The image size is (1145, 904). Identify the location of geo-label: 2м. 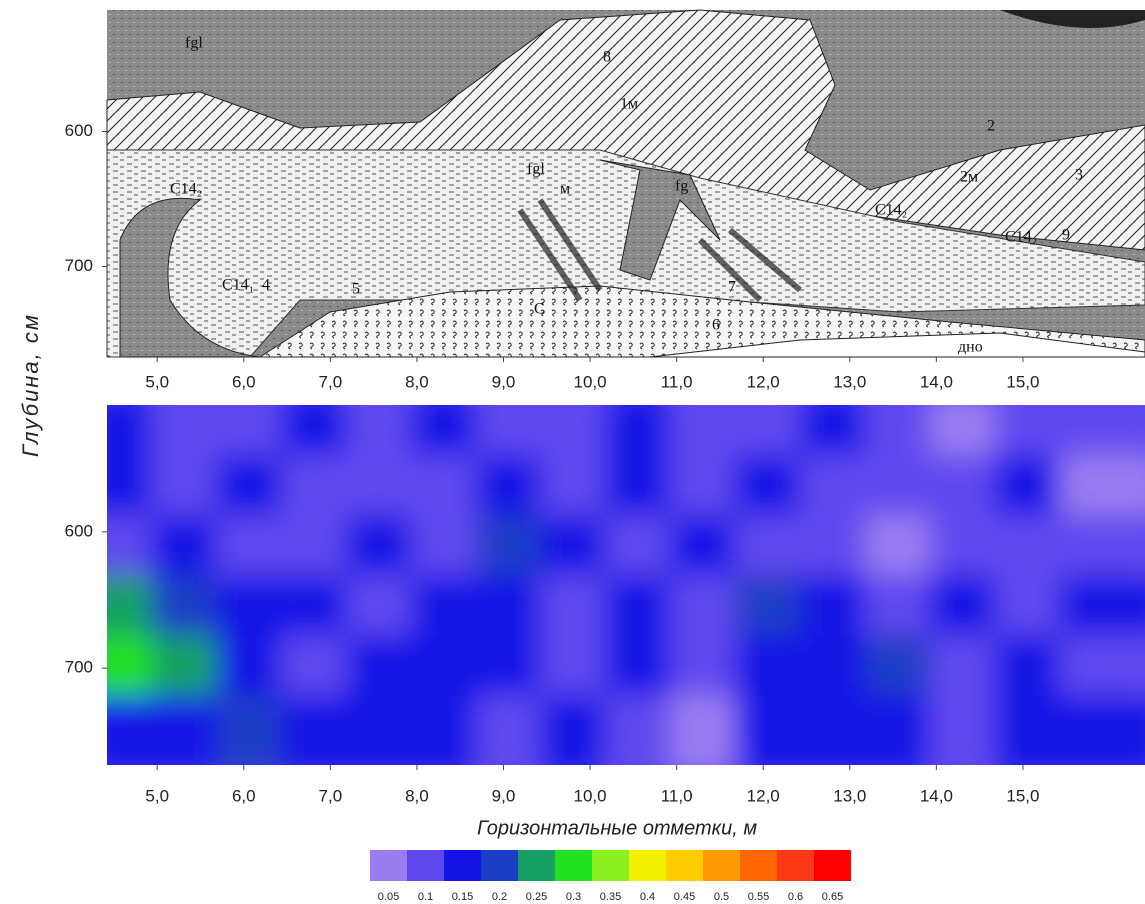
(969, 177).